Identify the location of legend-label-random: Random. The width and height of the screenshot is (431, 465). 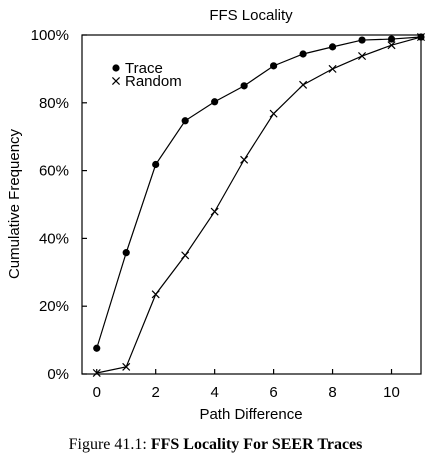
(153, 81).